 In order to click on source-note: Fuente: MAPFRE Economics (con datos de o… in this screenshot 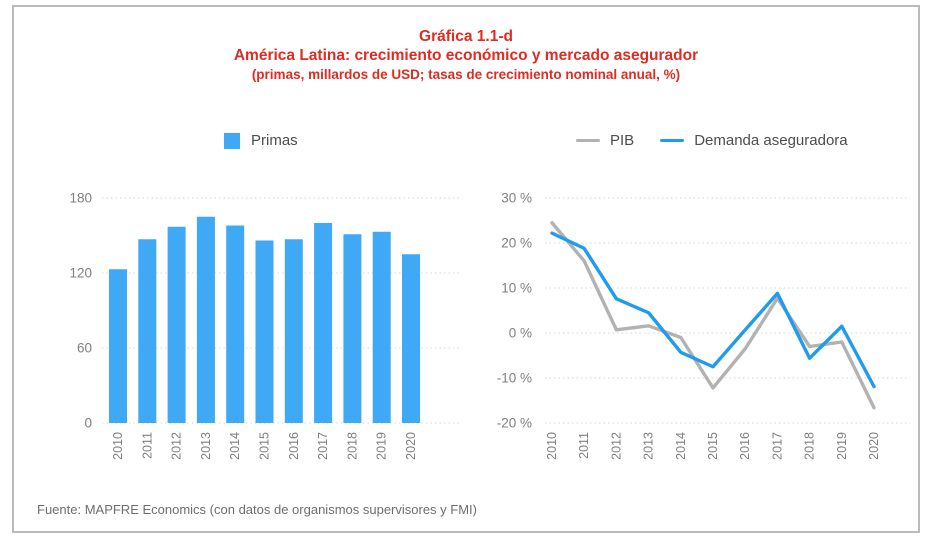, I will do `click(257, 509)`.